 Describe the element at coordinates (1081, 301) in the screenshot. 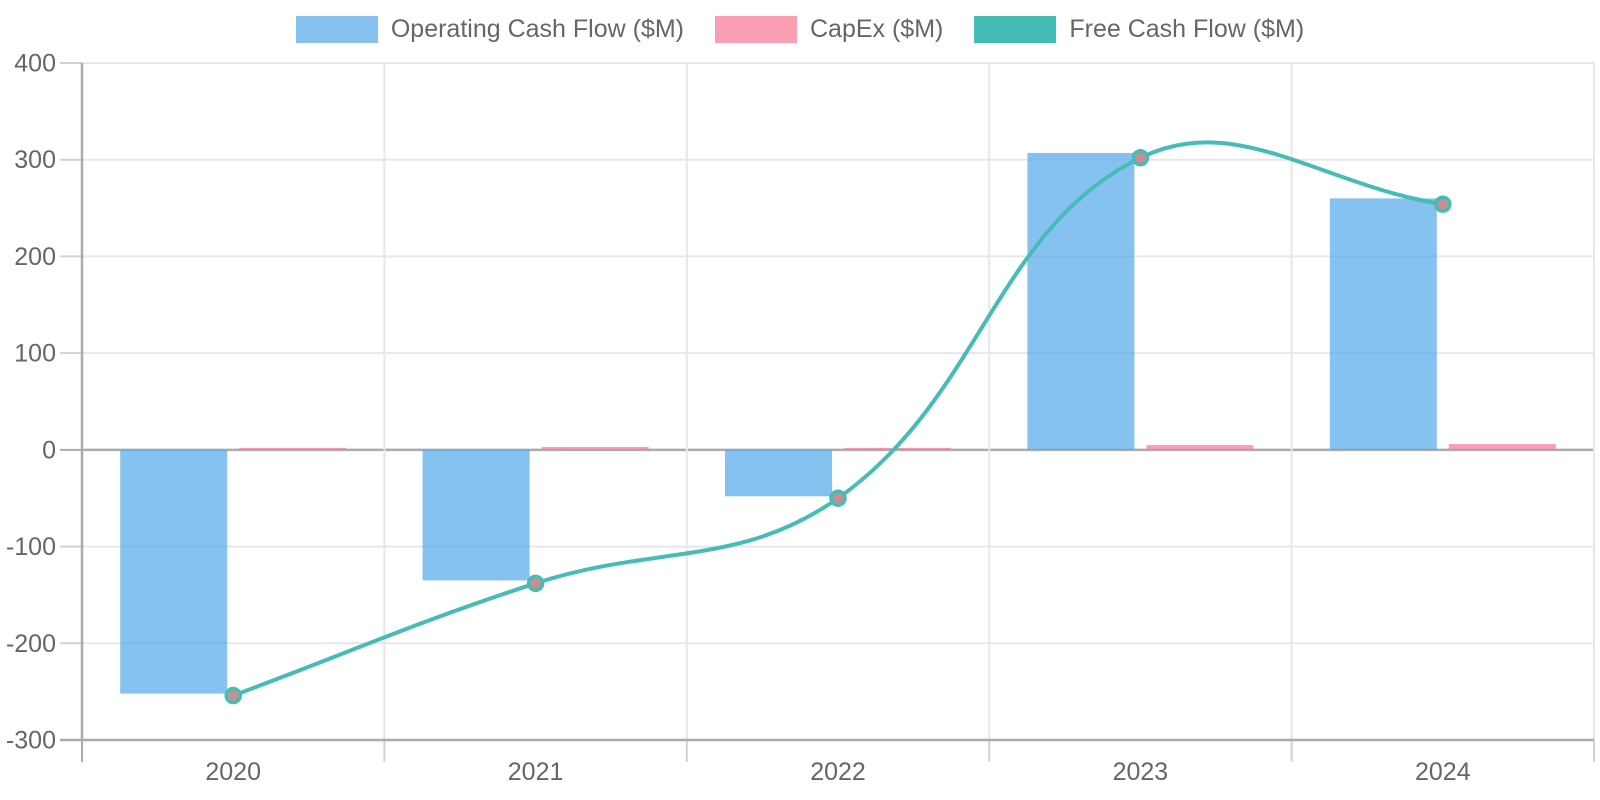

I see `bar-operating-2023` at that location.